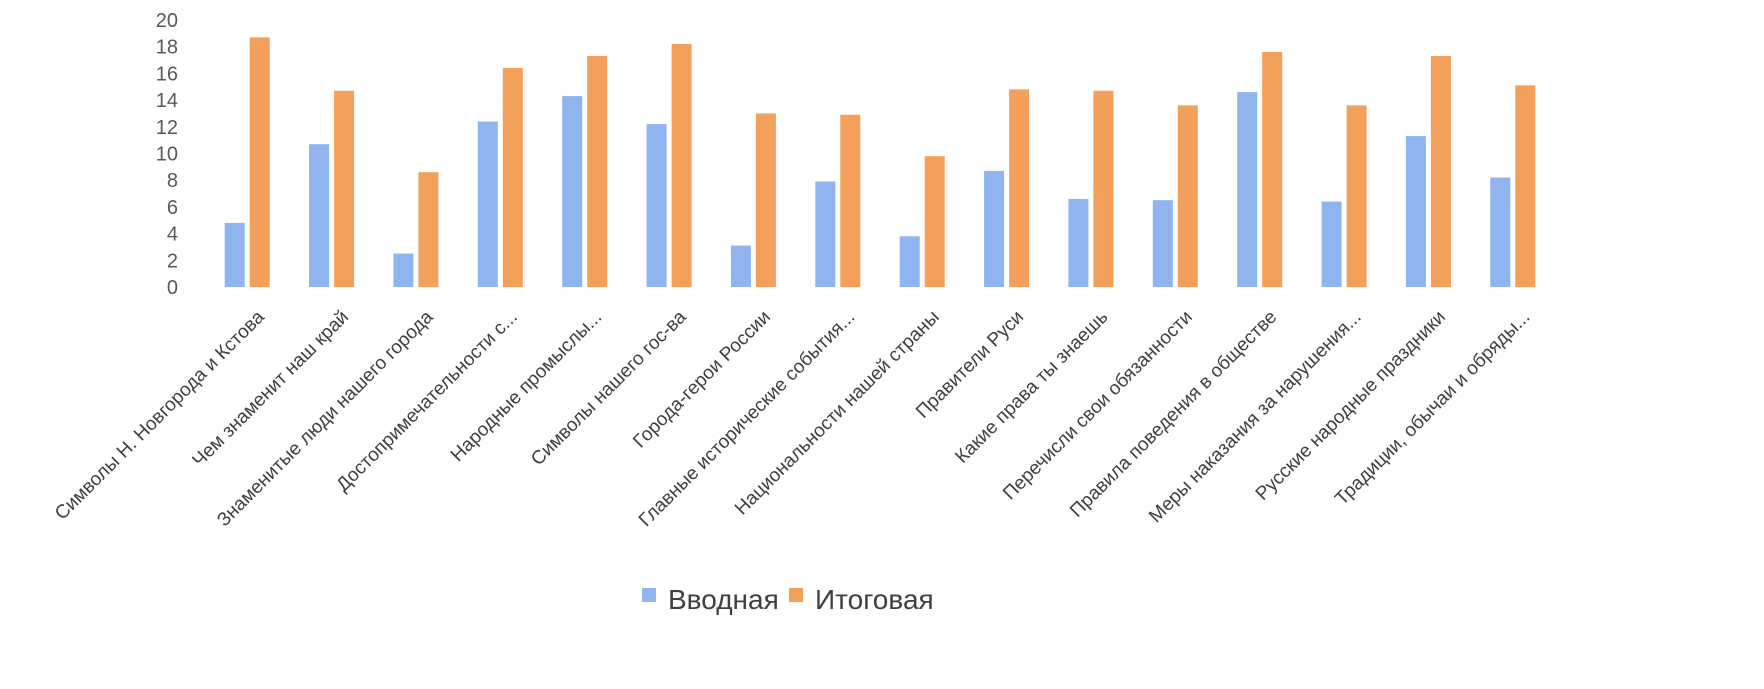 The width and height of the screenshot is (1764, 689). Describe the element at coordinates (167, 48) in the screenshot. I see `y-tick-label: 18` at that location.